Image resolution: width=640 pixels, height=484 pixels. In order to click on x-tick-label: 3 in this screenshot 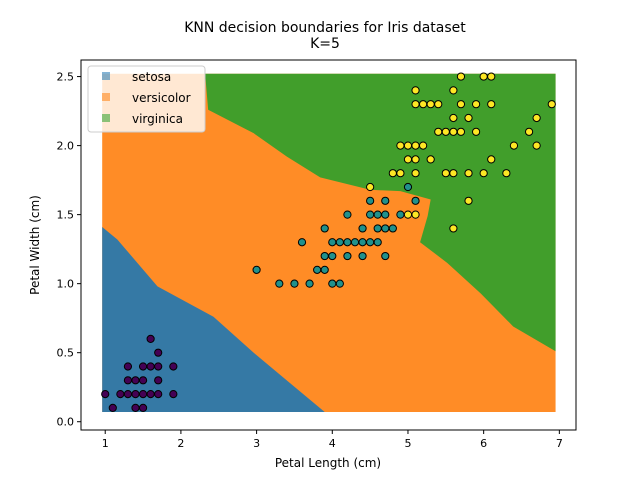, I will do `click(256, 443)`.